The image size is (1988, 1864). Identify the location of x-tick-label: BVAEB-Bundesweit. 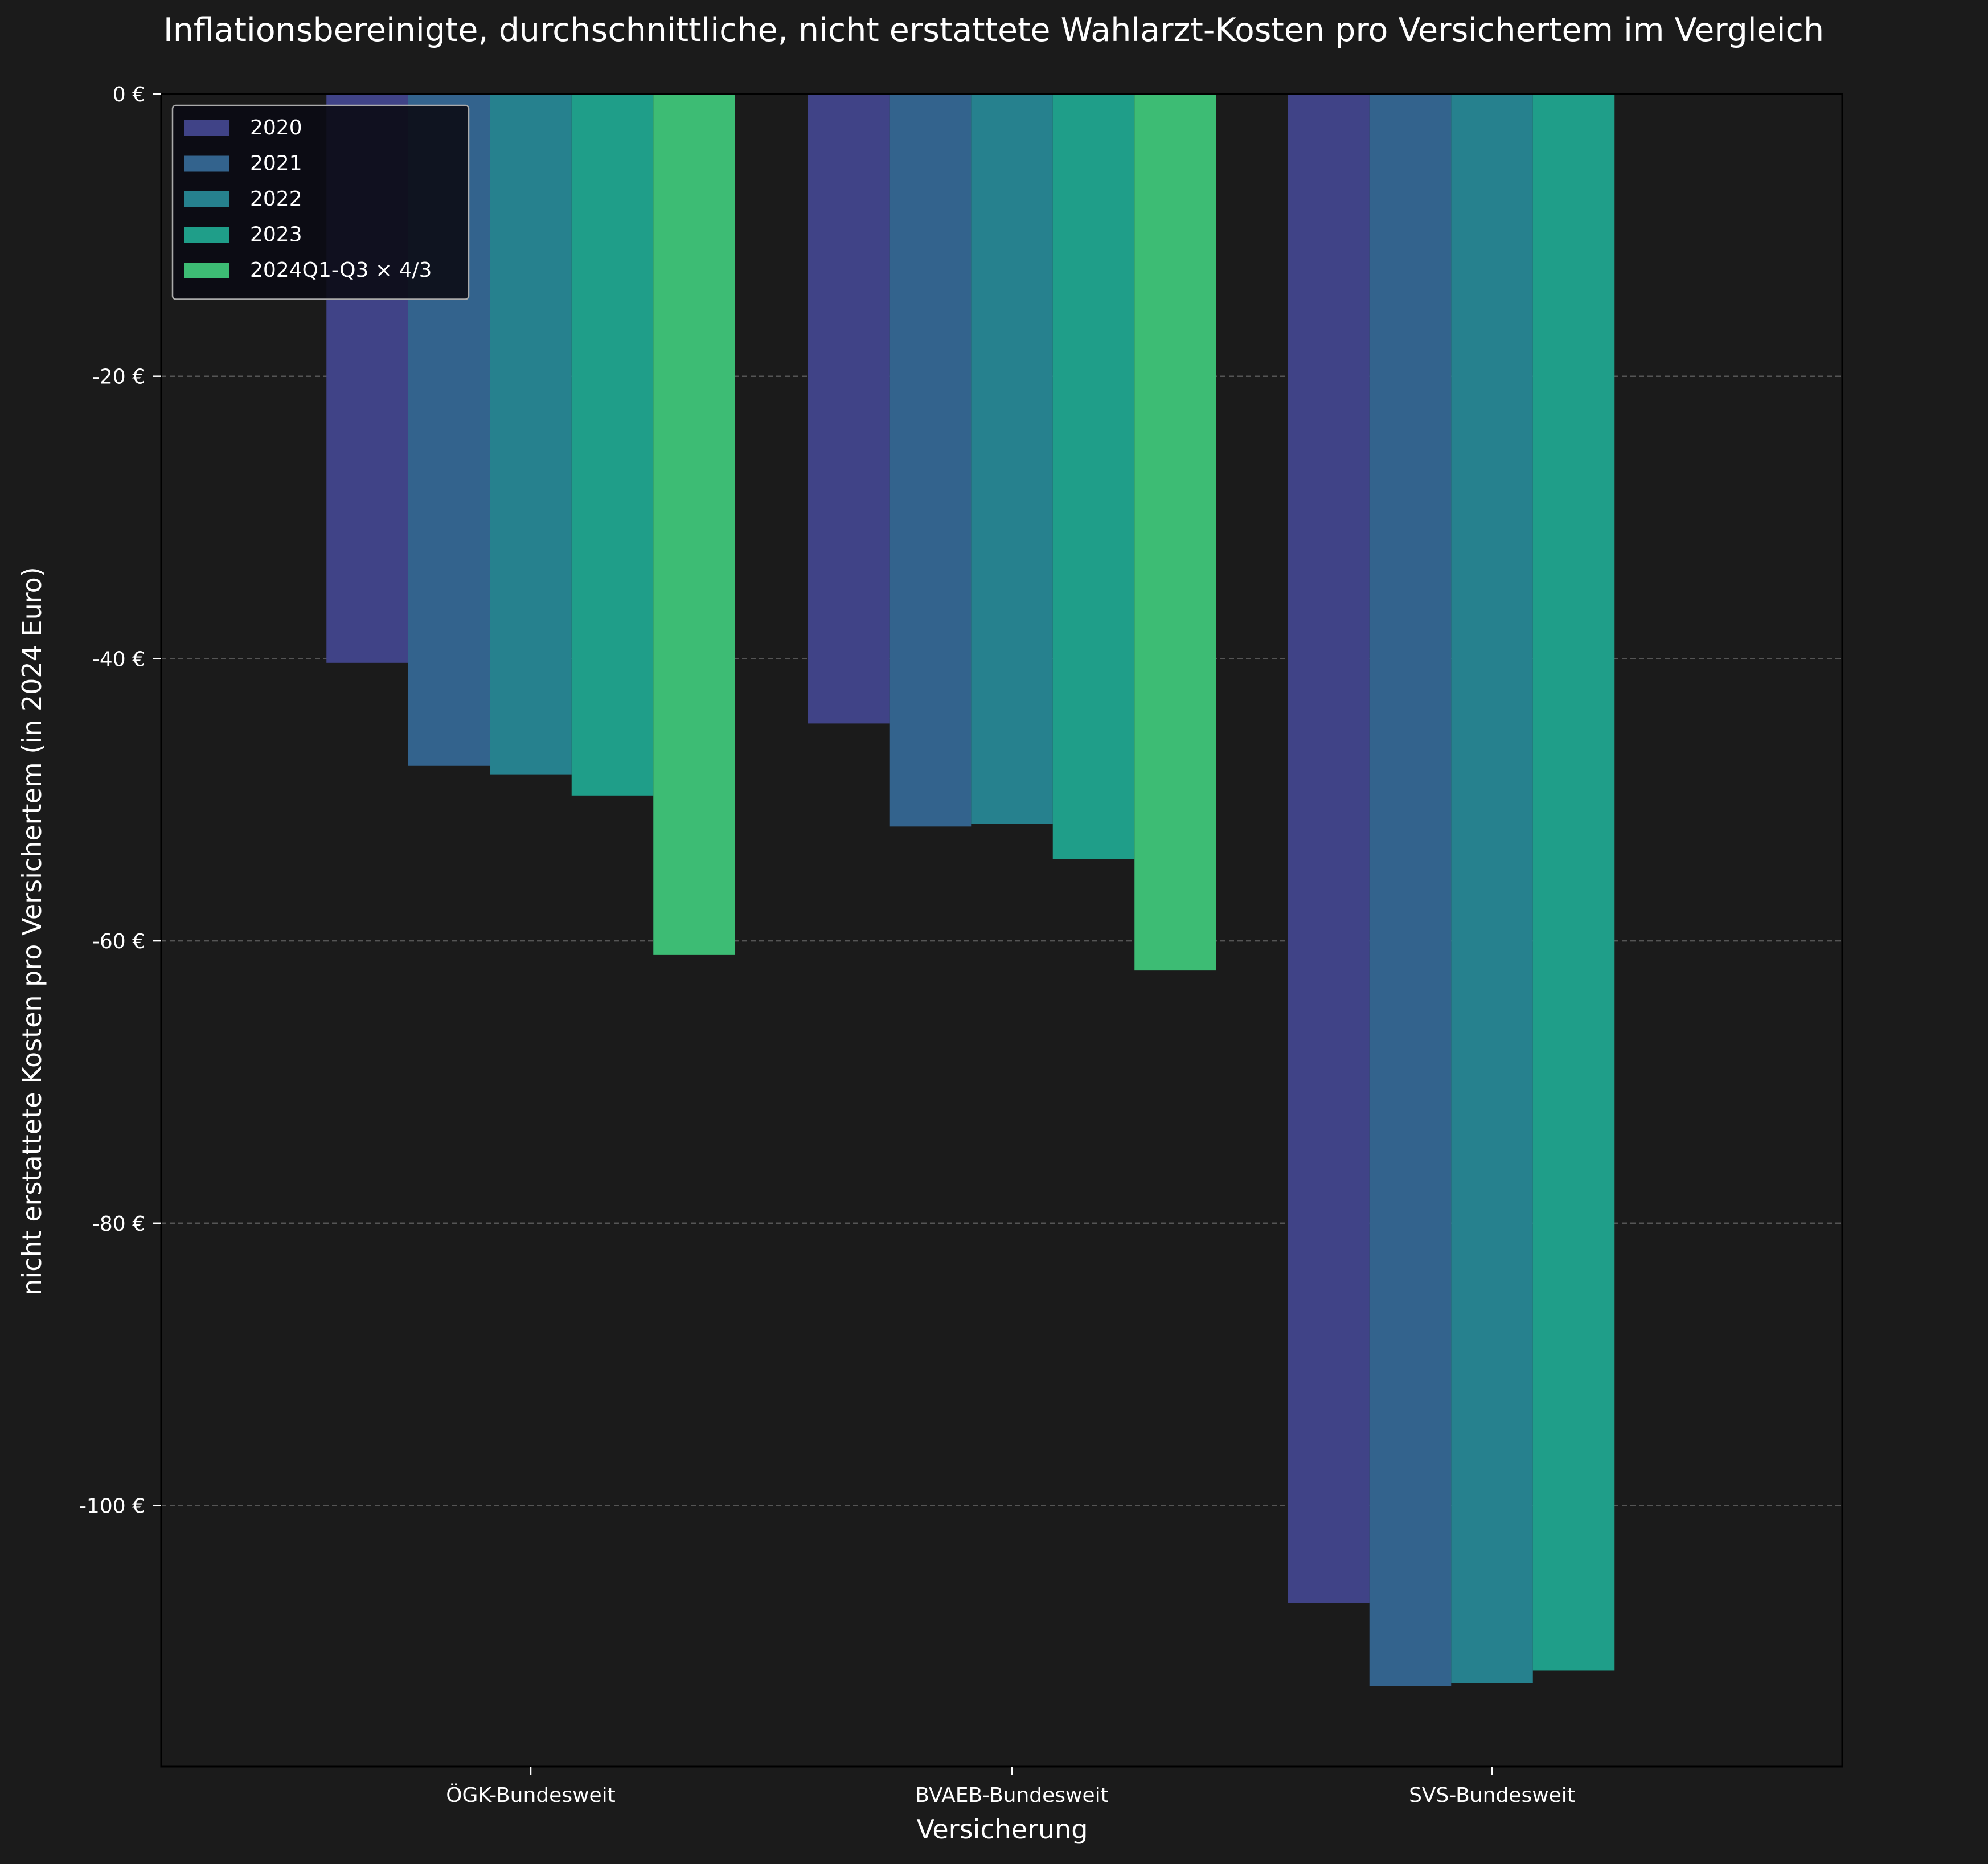
(1012, 1795).